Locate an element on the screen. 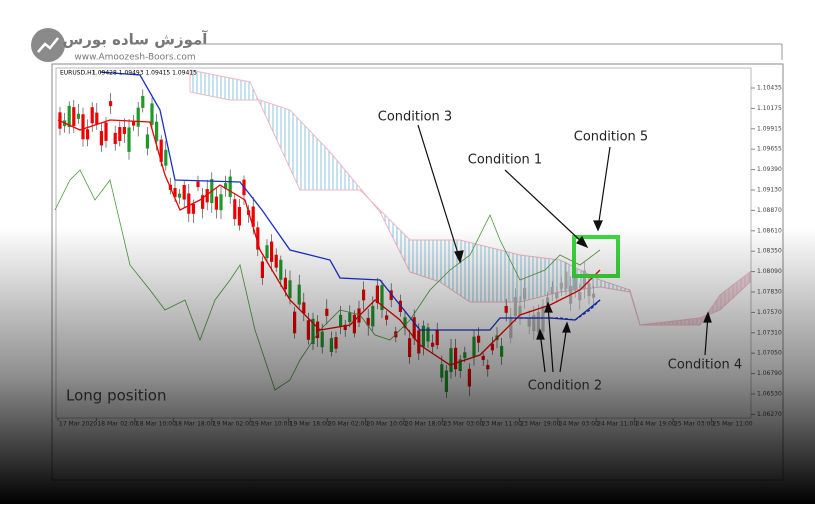 Image resolution: width=815 pixels, height=508 pixels. price-label: 1.08870 is located at coordinates (769, 210).